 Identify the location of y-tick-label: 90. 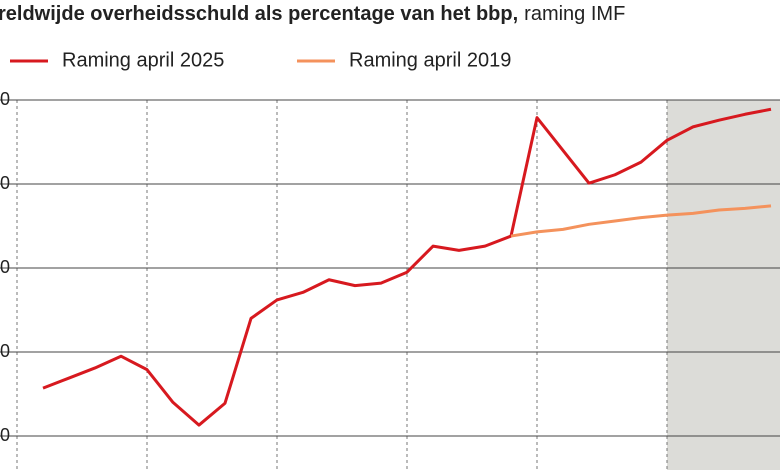
(5, 183).